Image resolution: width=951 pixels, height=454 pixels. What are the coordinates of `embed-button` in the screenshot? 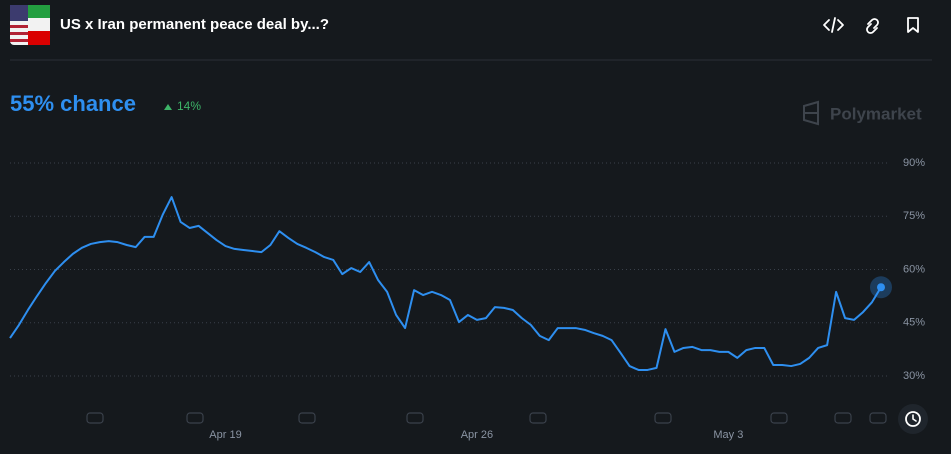 It's located at (833, 25).